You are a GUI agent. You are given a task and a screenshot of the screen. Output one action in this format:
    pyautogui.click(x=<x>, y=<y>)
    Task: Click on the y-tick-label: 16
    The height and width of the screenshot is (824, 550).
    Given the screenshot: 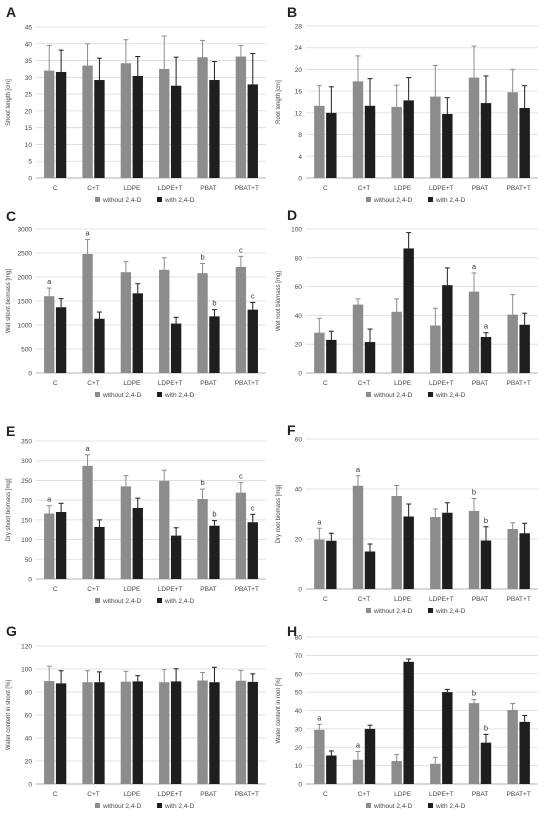 What is the action you would take?
    pyautogui.click(x=299, y=92)
    